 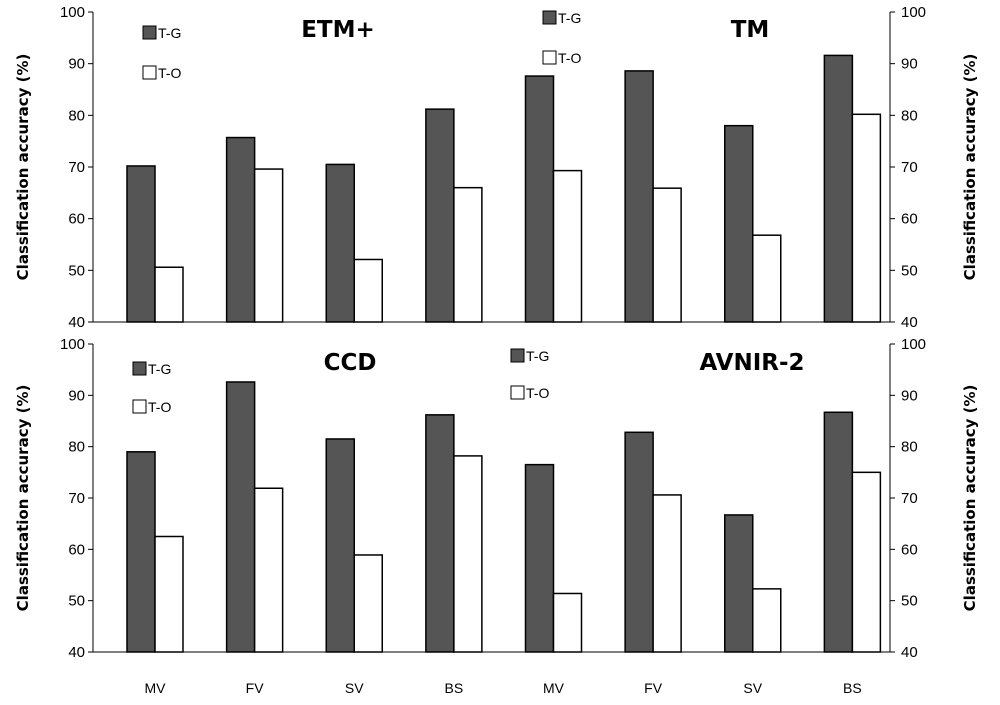 What do you see at coordinates (970, 498) in the screenshot?
I see `panel-bottom-right-axis-title: Classification accuracy (%)` at bounding box center [970, 498].